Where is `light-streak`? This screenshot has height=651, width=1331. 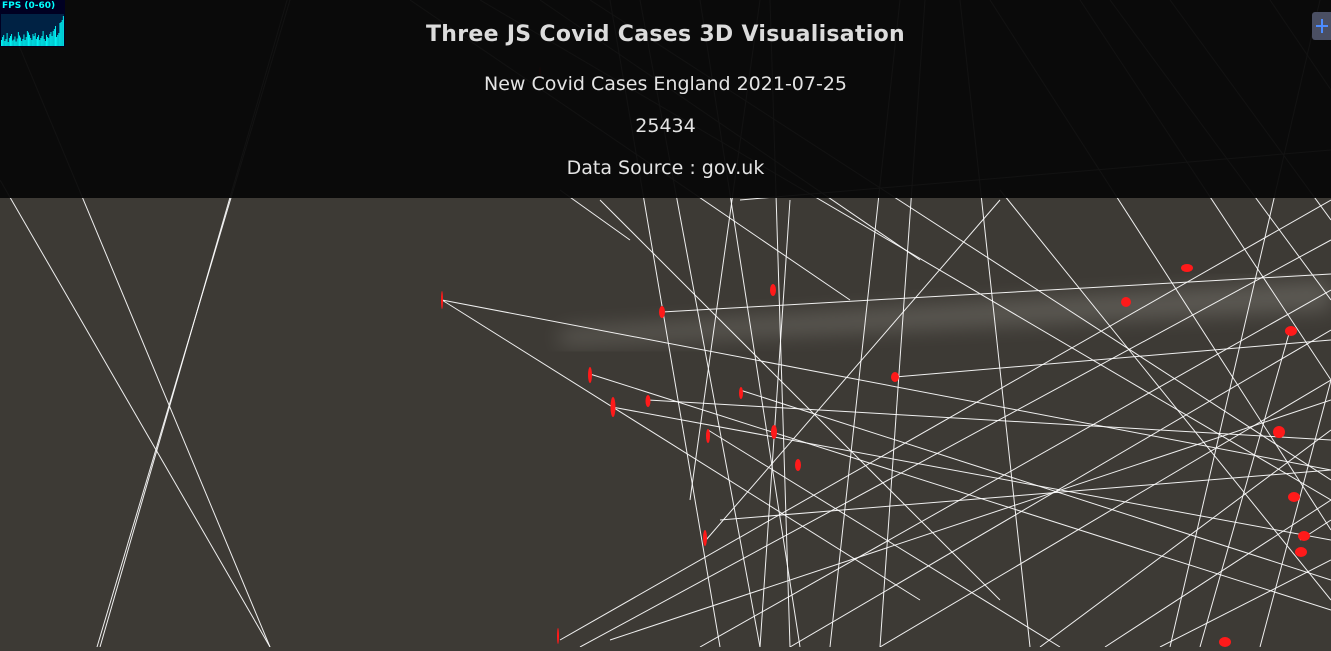 light-streak is located at coordinates (945, 312).